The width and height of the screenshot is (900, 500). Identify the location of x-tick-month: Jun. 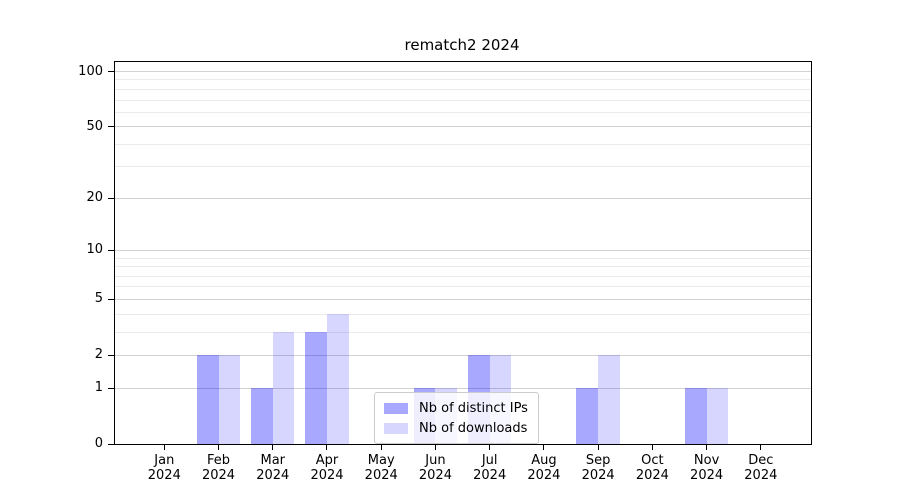
(435, 460).